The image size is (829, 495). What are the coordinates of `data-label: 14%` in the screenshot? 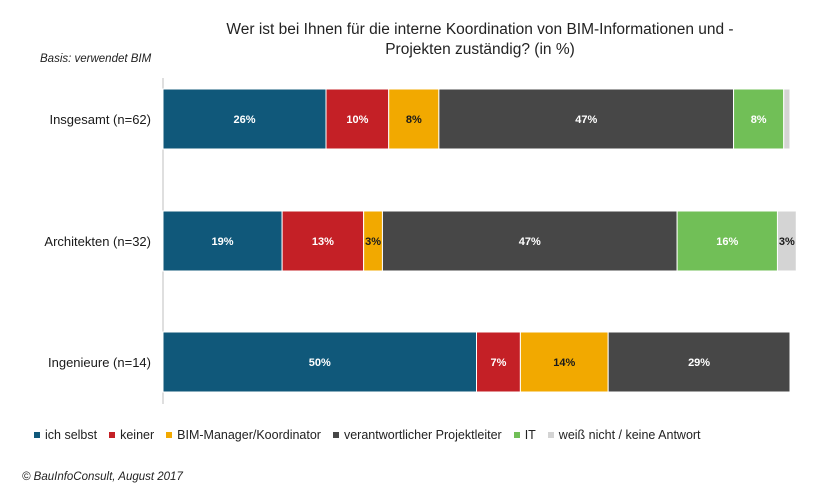 It's located at (564, 363).